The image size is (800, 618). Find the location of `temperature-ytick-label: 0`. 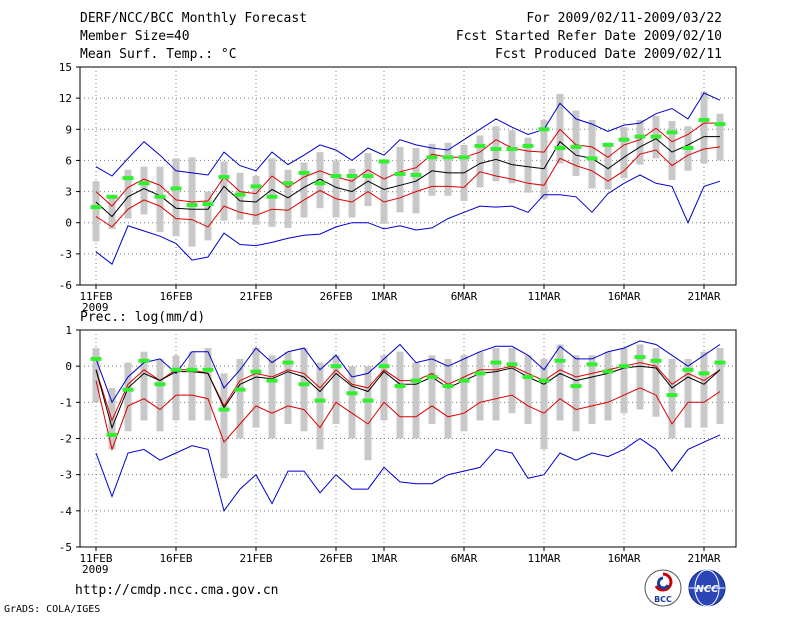

temperature-ytick-label: 0 is located at coordinates (68, 223).